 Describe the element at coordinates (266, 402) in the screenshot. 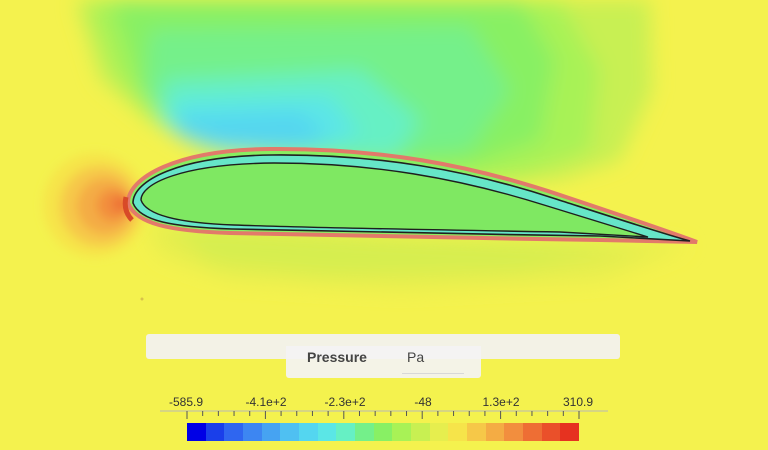

I see `colorbar-tick-label: -4.1e+2` at that location.